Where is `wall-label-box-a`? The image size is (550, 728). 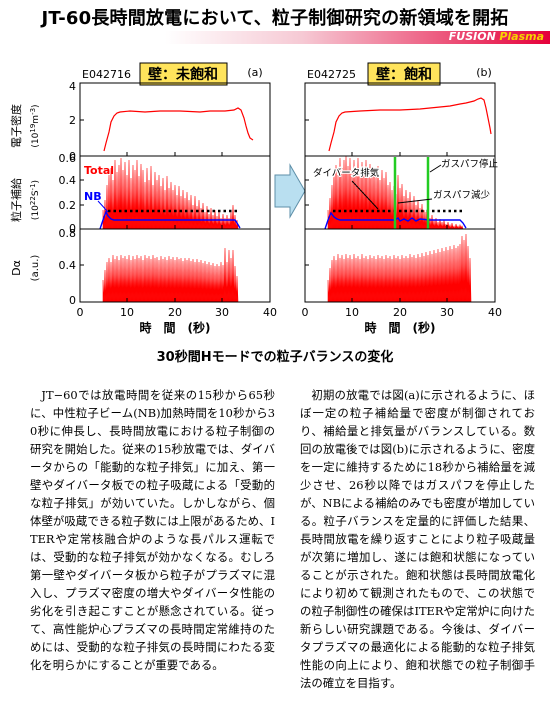
wall-label-box-a is located at coordinates (183, 74).